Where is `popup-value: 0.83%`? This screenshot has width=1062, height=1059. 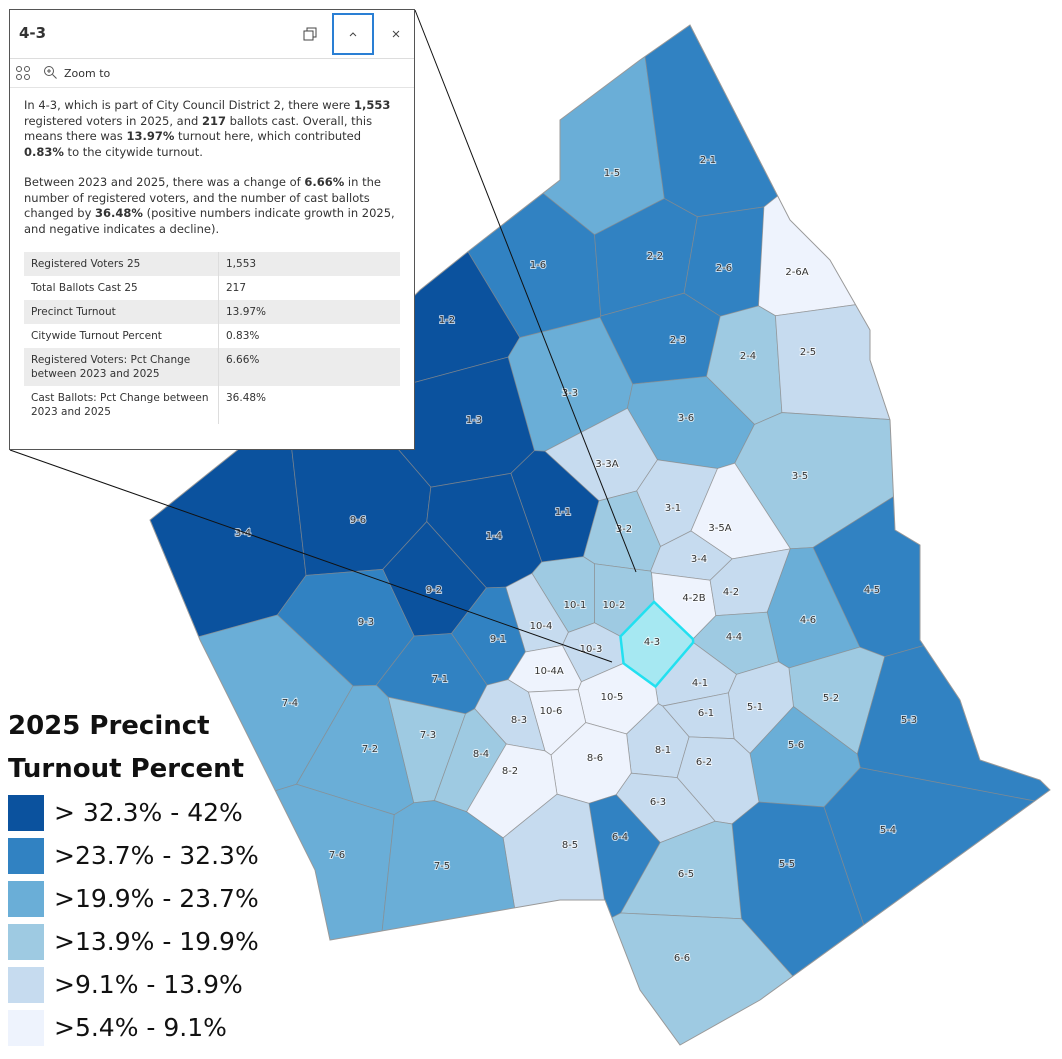
popup-value: 0.83% is located at coordinates (44, 151).